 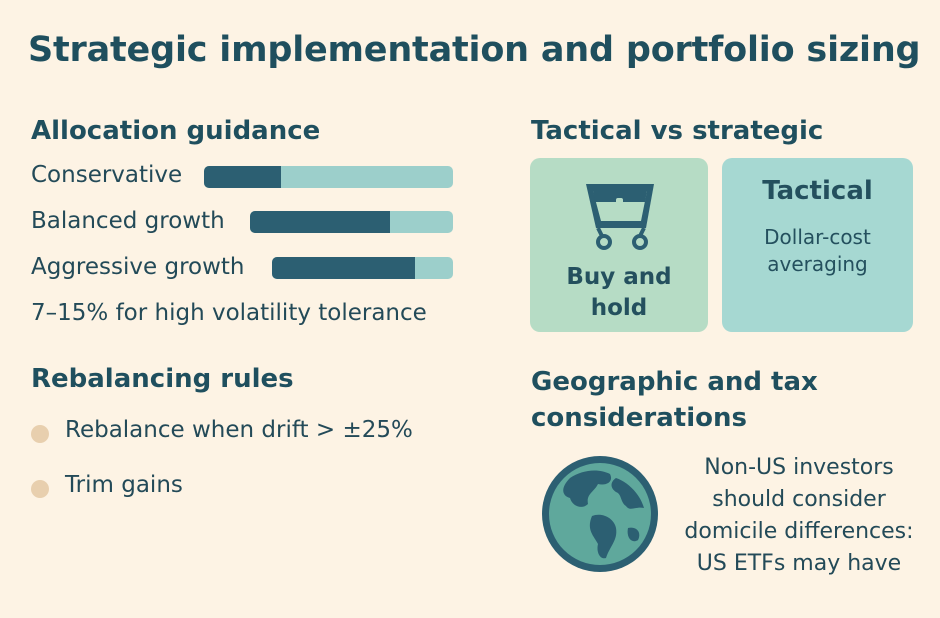 I want to click on allocation-label-conservative: Conservative, so click(x=107, y=175).